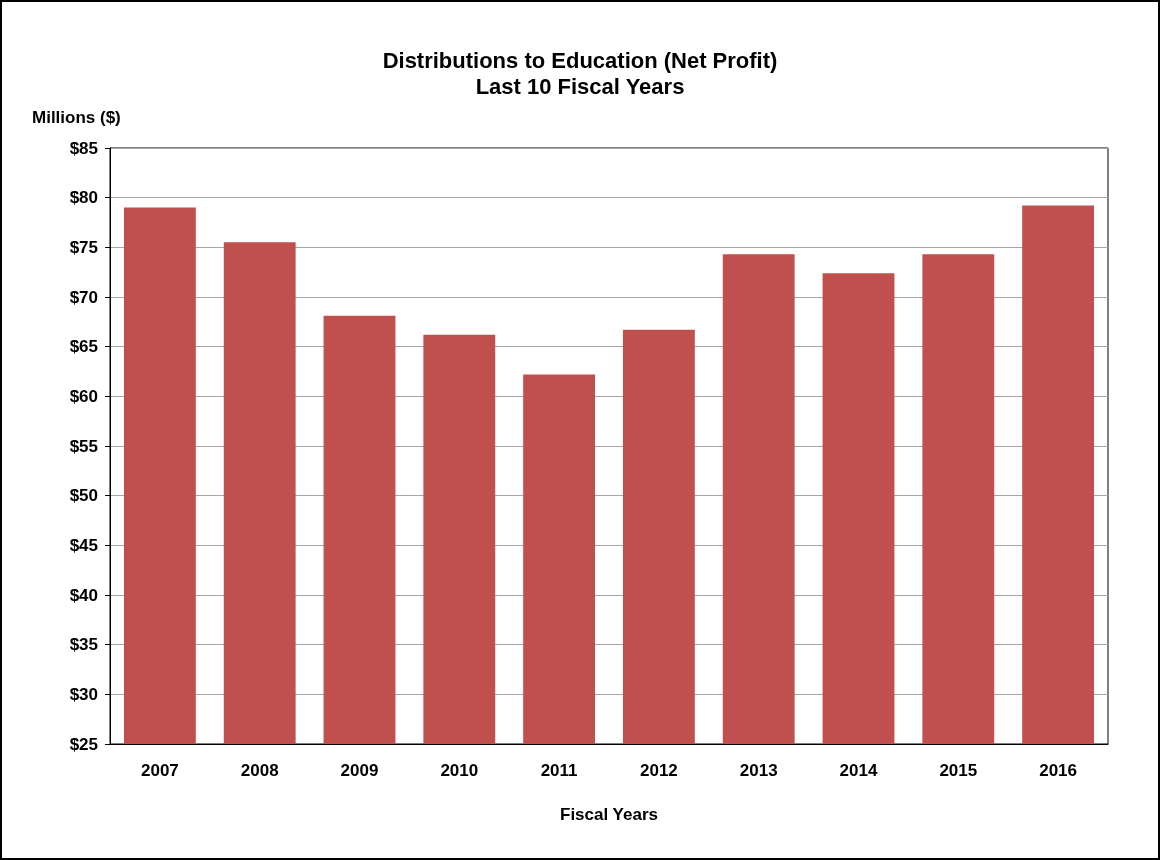 This screenshot has height=860, width=1160. Describe the element at coordinates (259, 770) in the screenshot. I see `x-tick-label: 2008` at that location.